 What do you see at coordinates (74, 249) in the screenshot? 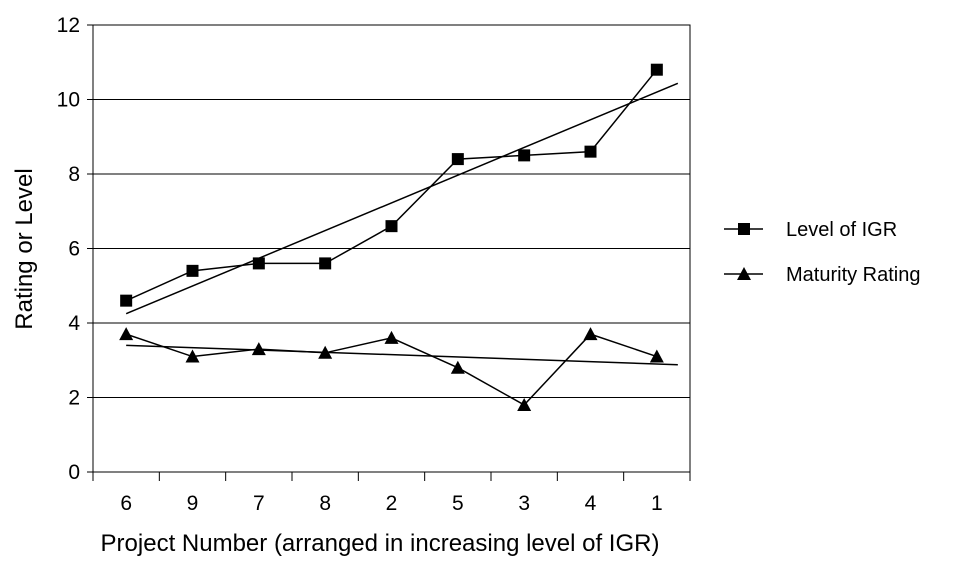
I see `y-tick-label-6: 6` at bounding box center [74, 249].